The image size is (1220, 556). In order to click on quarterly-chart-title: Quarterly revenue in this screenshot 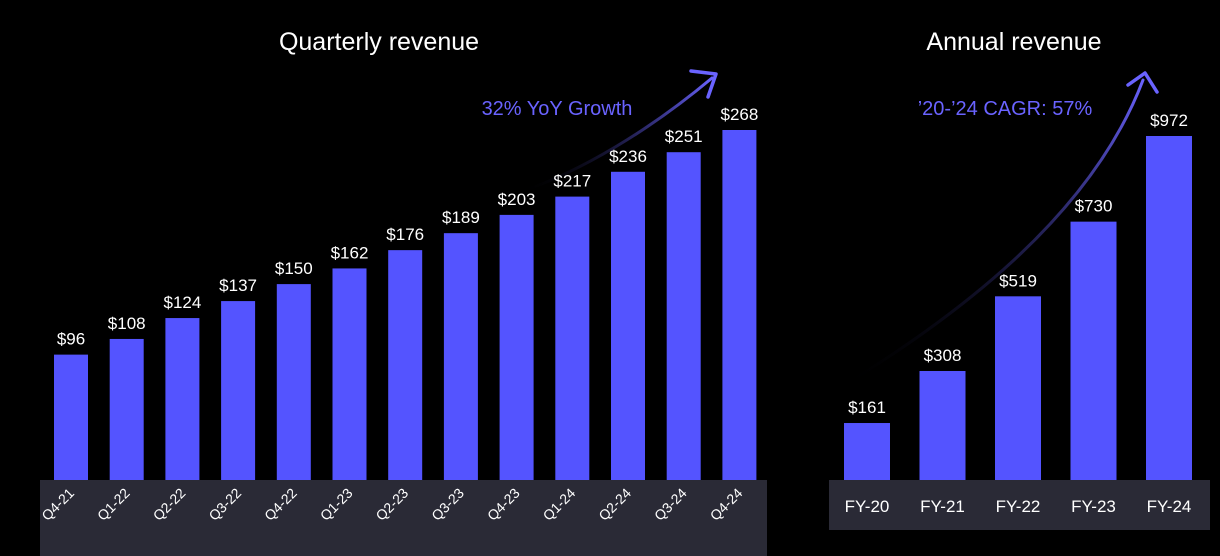, I will do `click(379, 42)`.